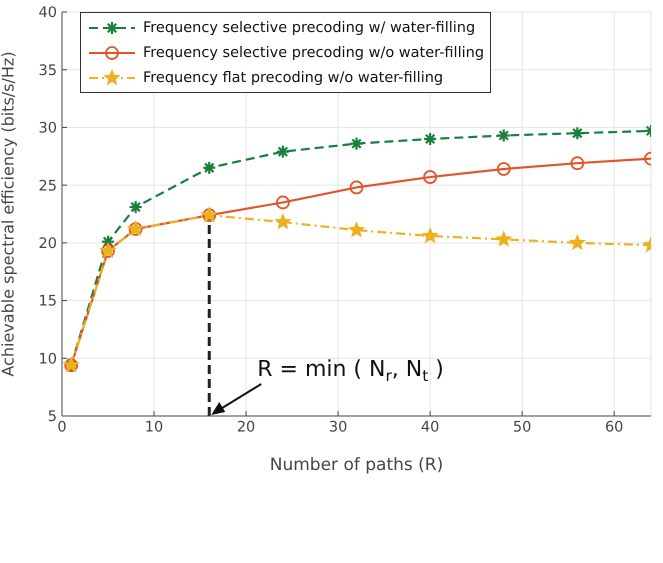 The image size is (663, 563). I want to click on legend-label: Frequency selective precoding w/ water-filling, so click(309, 28).